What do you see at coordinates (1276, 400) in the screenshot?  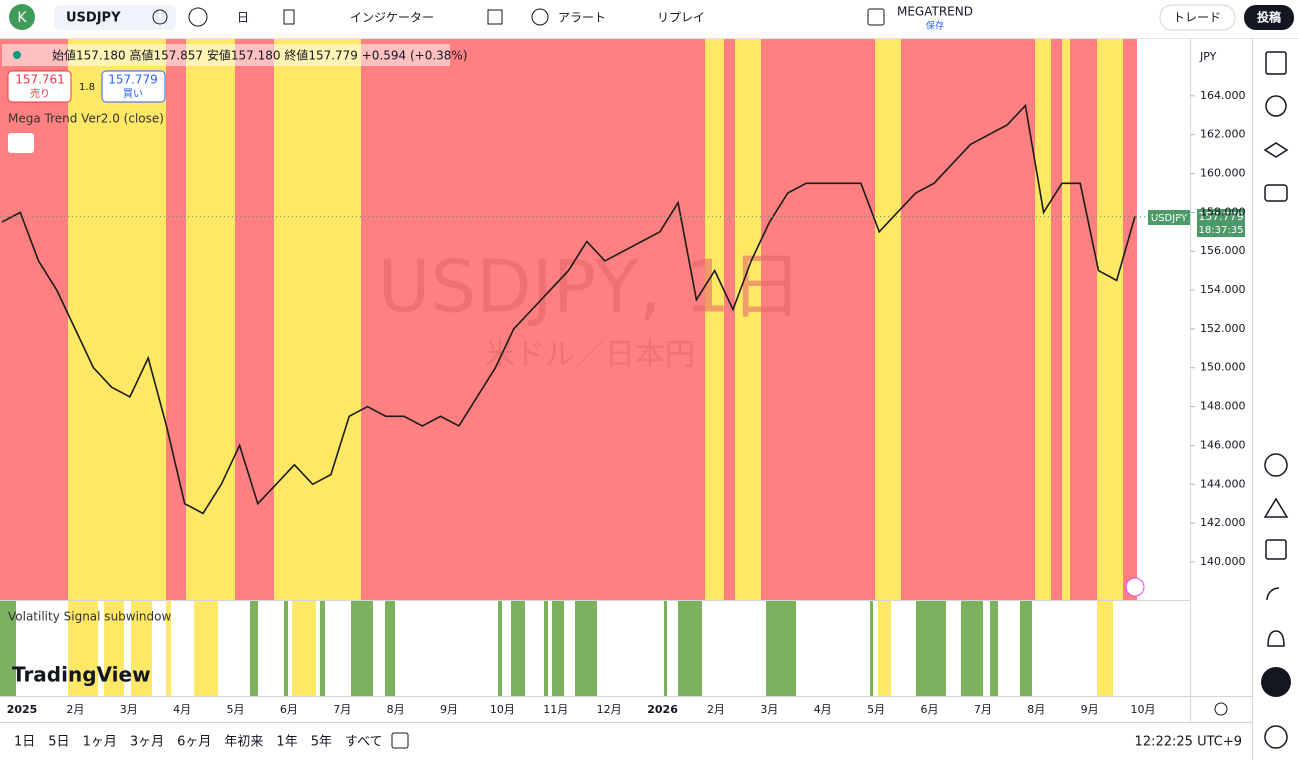 I see `sidebar-icons` at bounding box center [1276, 400].